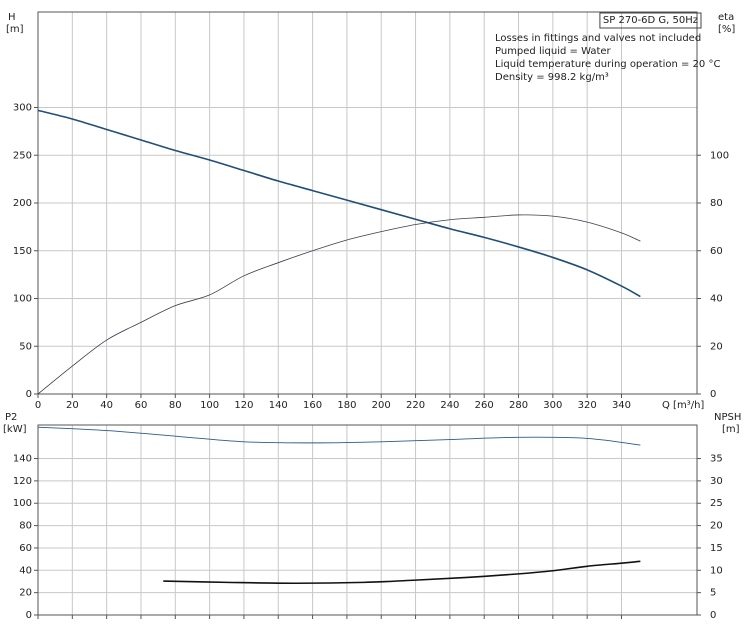 This screenshot has height=628, width=746. What do you see at coordinates (381, 405) in the screenshot?
I see `x-tick-label: 200` at bounding box center [381, 405].